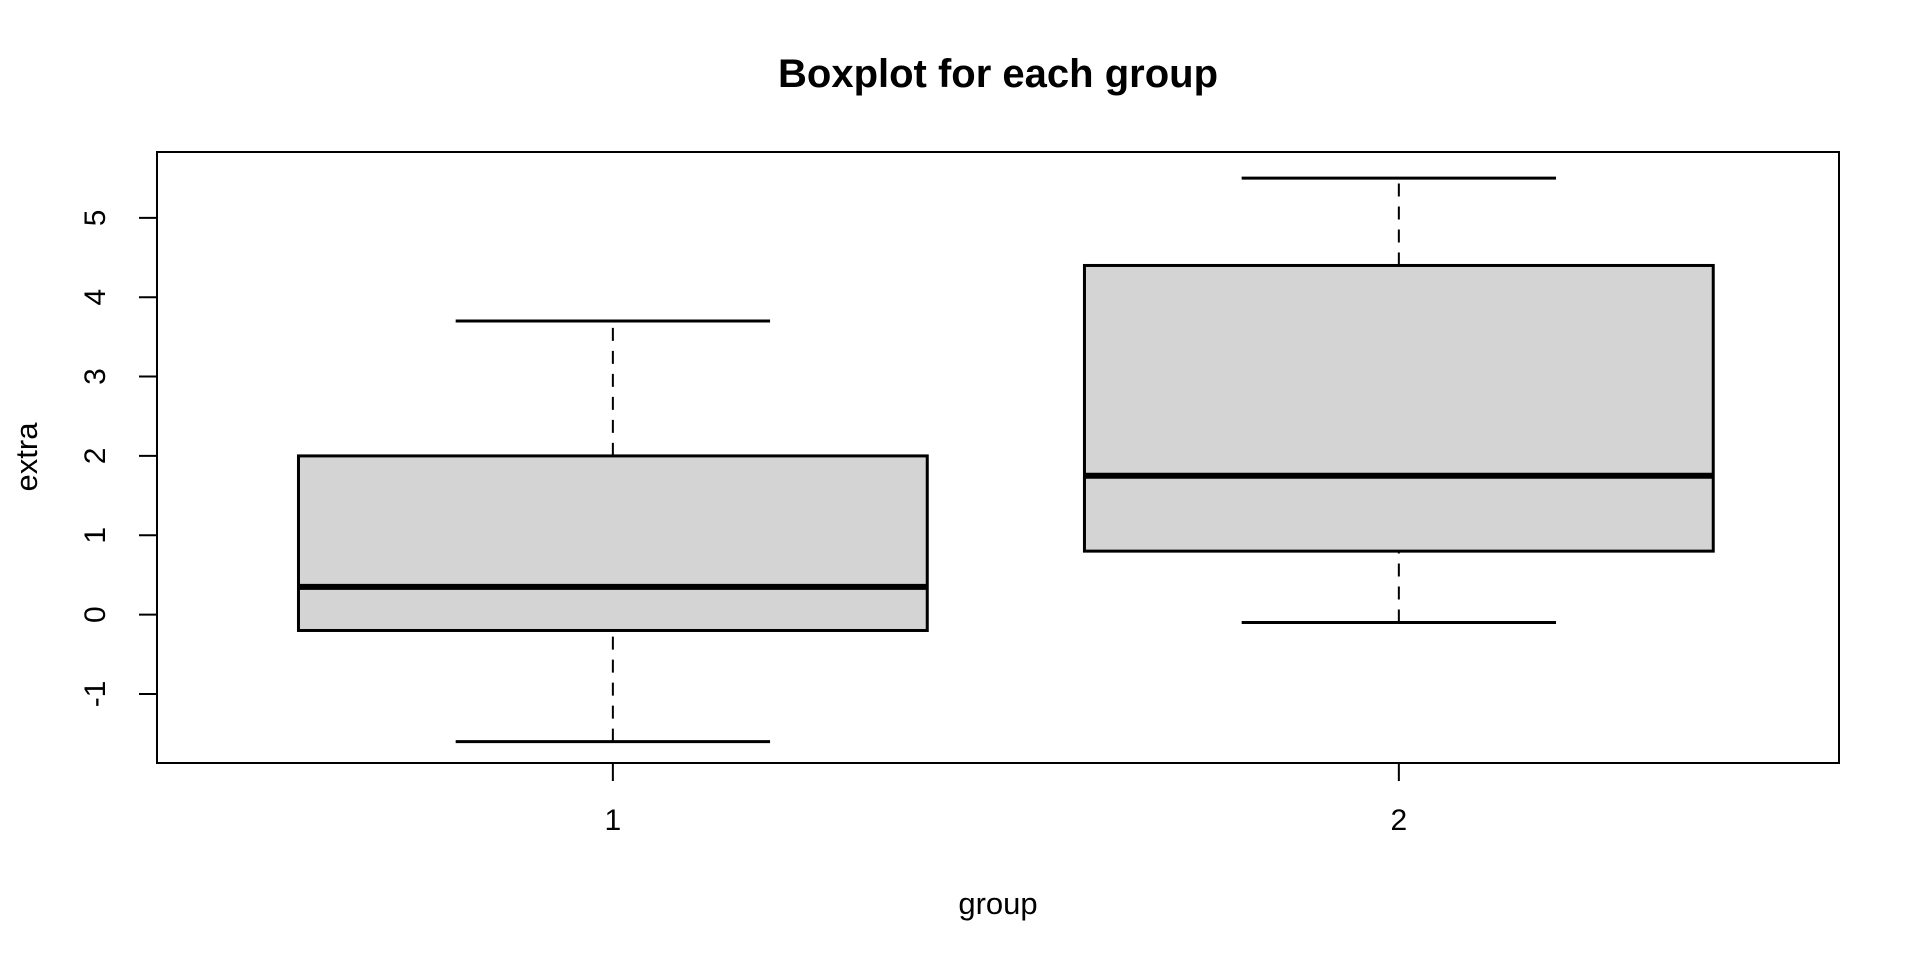 The height and width of the screenshot is (960, 1920). I want to click on y-tick-label: -1, so click(95, 694).